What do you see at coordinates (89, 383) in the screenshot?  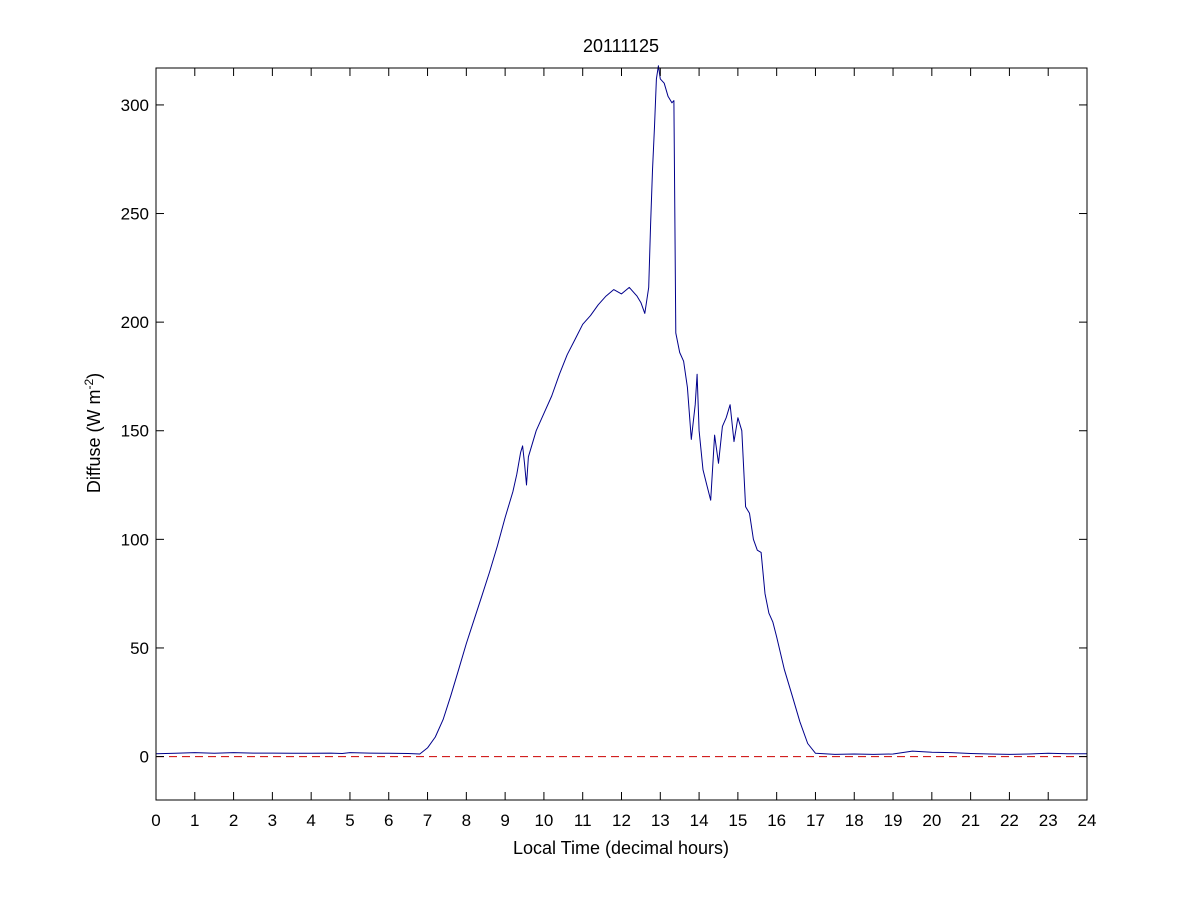 I see `y-axis-label-exponent: -2` at bounding box center [89, 383].